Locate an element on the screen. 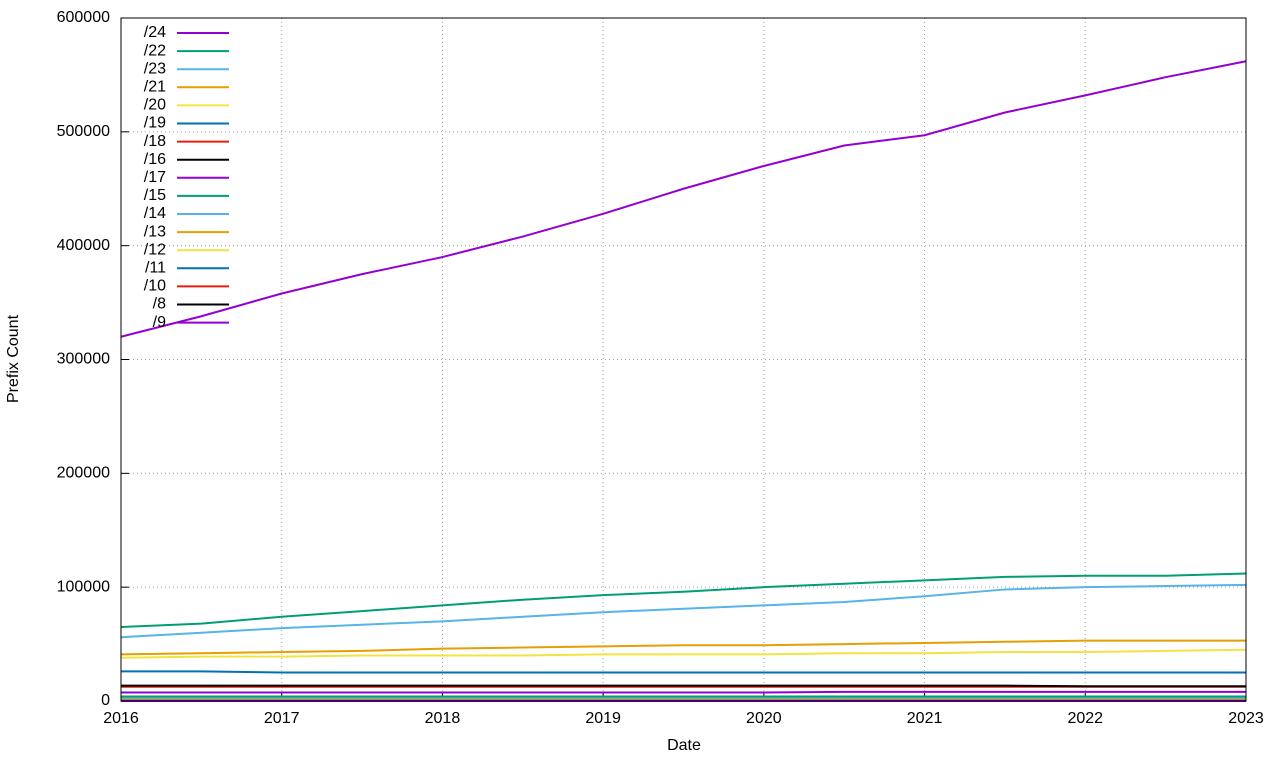  y-tick-label: 100000 is located at coordinates (83, 586).